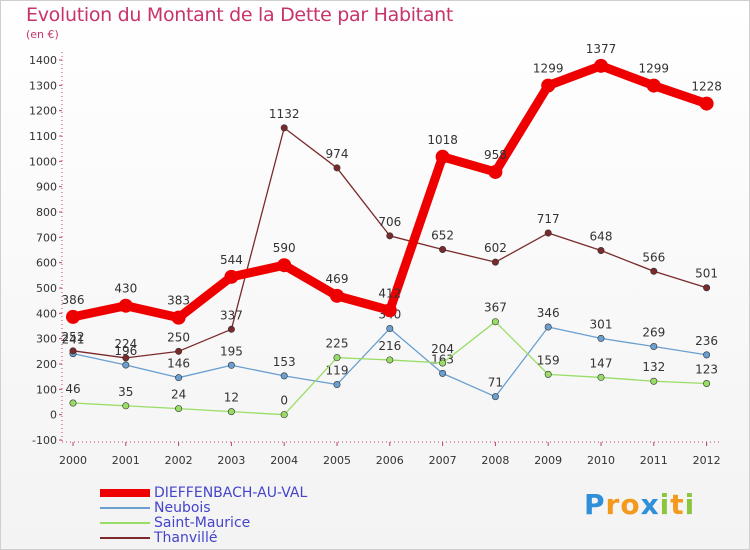 This screenshot has width=750, height=550. What do you see at coordinates (677, 504) in the screenshot?
I see `logo-letter: t` at bounding box center [677, 504].